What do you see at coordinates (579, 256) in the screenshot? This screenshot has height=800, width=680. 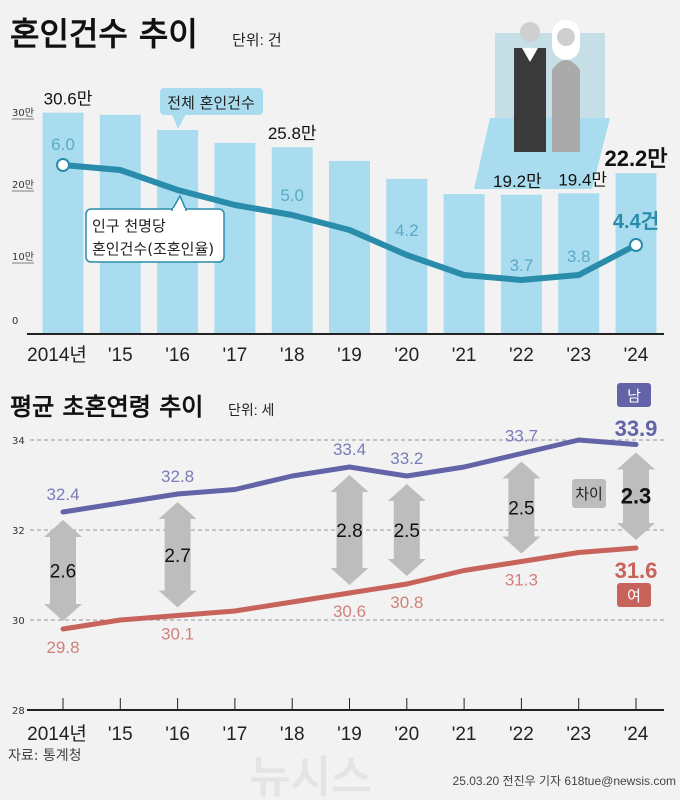 I see `rate-value-label: 3.8` at bounding box center [579, 256].